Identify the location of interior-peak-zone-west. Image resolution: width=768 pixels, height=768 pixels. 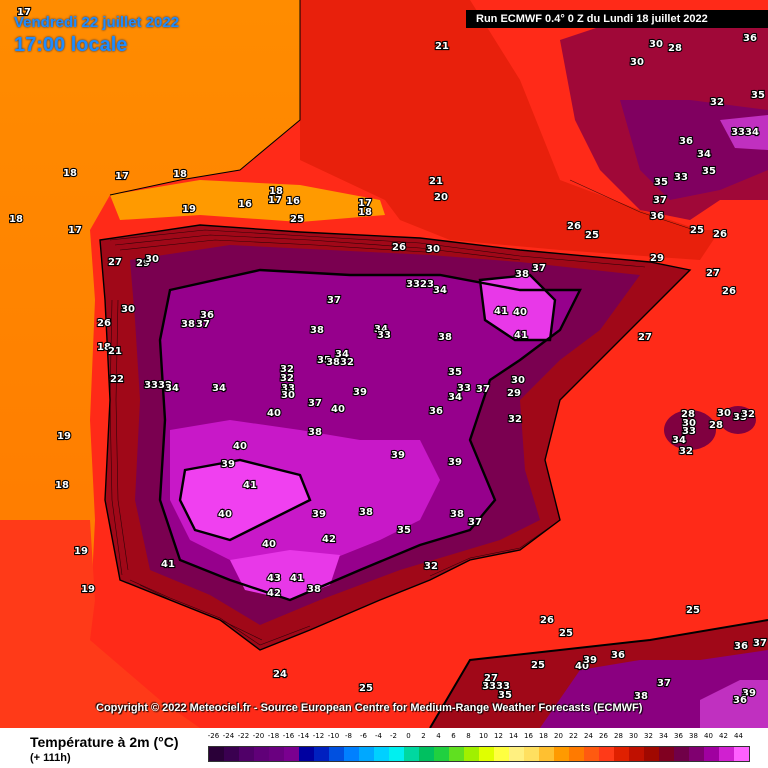
(245, 500).